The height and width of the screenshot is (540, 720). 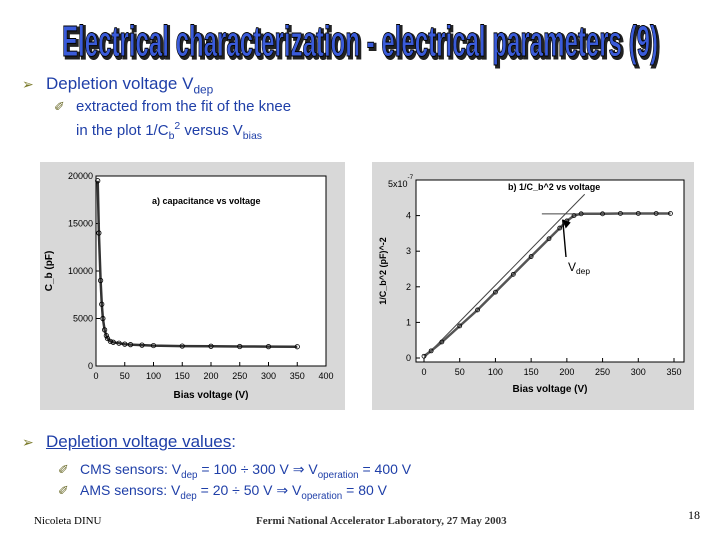 What do you see at coordinates (206, 201) in the screenshot?
I see `plot-a-title: a) capacitance vs voltage` at bounding box center [206, 201].